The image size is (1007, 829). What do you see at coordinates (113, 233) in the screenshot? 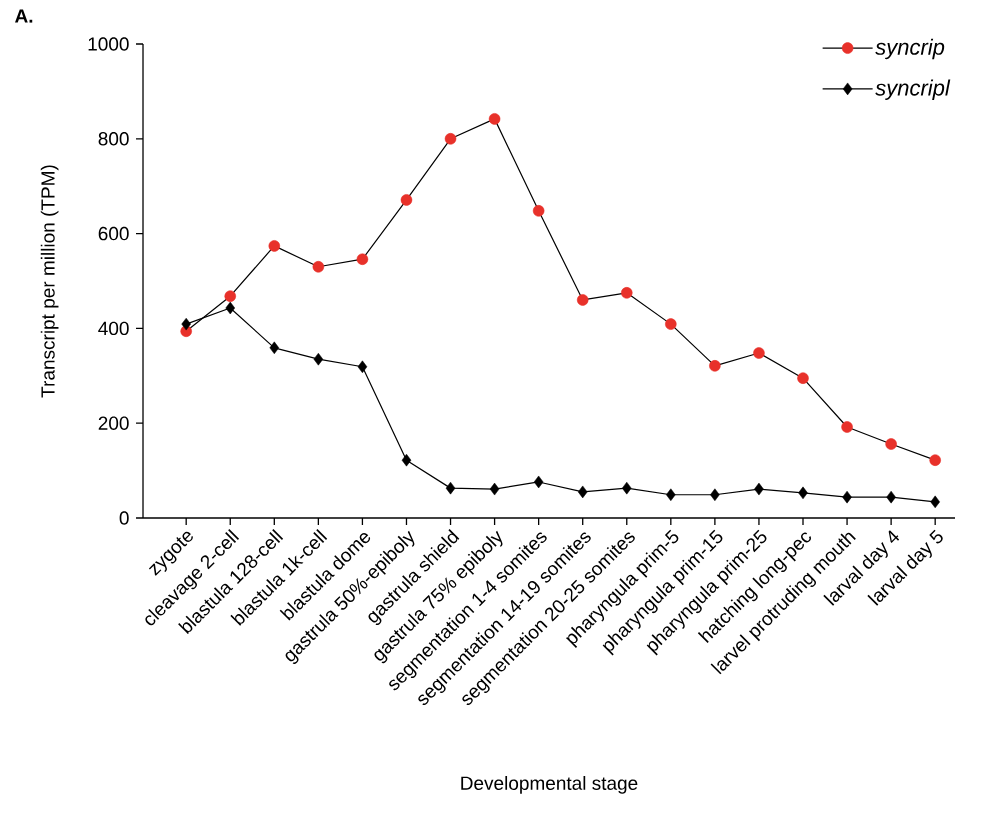
I see `y-tick-label: 600` at bounding box center [113, 233].